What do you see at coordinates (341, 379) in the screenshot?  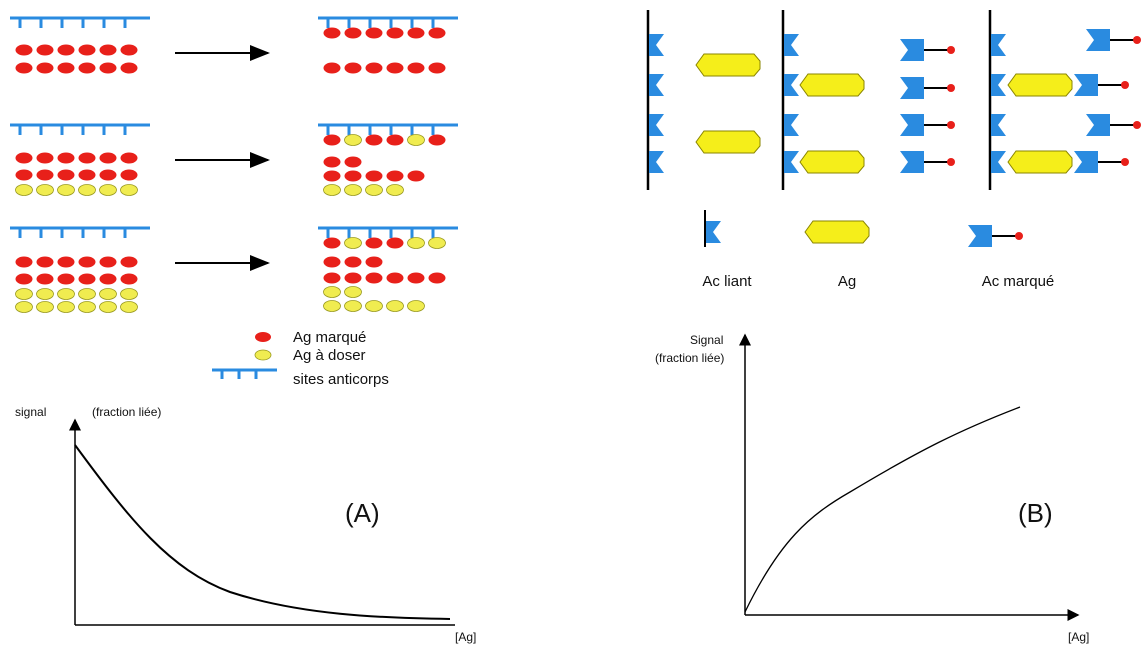 I see `legend-text: sites anticorps` at bounding box center [341, 379].